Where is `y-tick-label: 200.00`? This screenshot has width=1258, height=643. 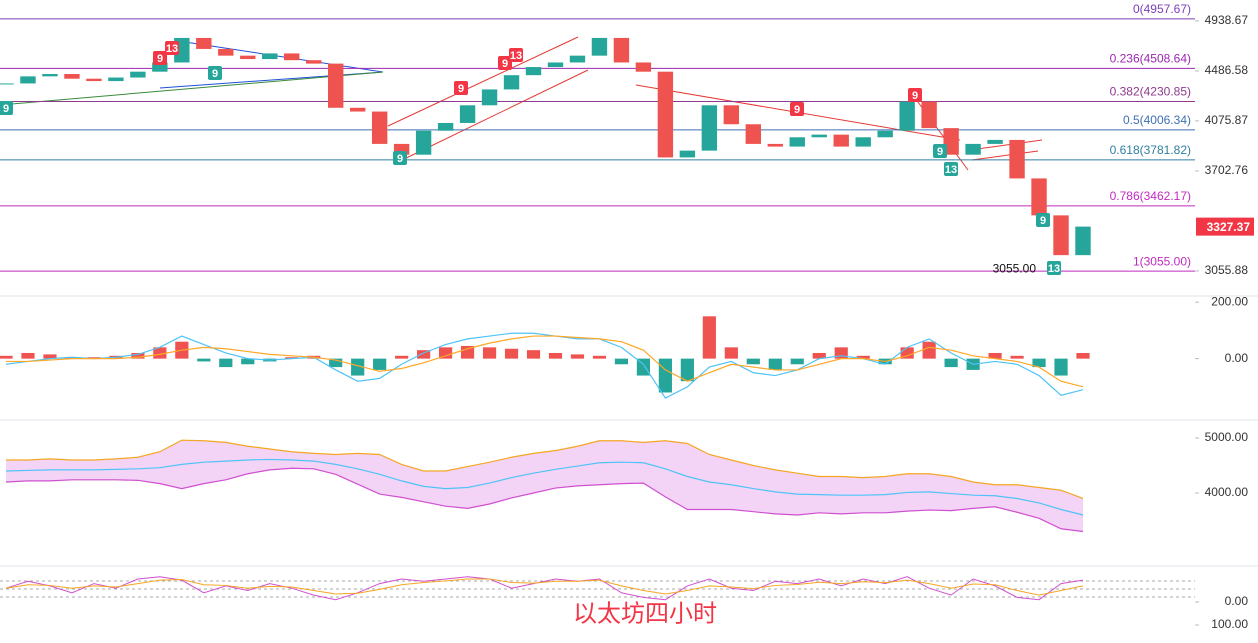 y-tick-label: 200.00 is located at coordinates (1229, 301).